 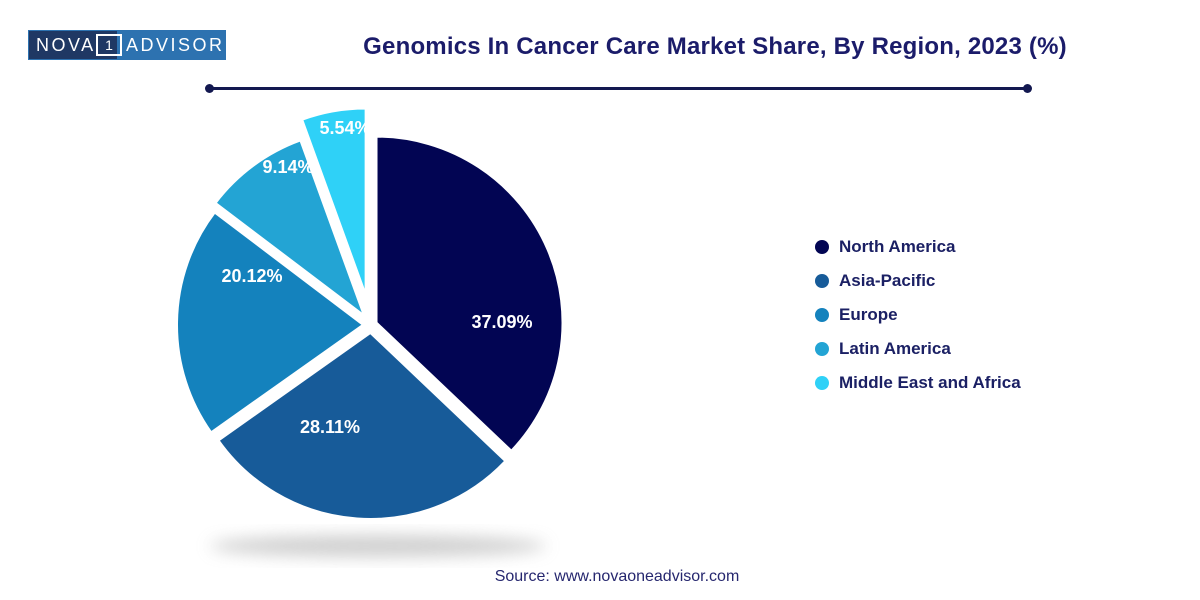 I want to click on logo-brand-left: NOVA, so click(x=66, y=45).